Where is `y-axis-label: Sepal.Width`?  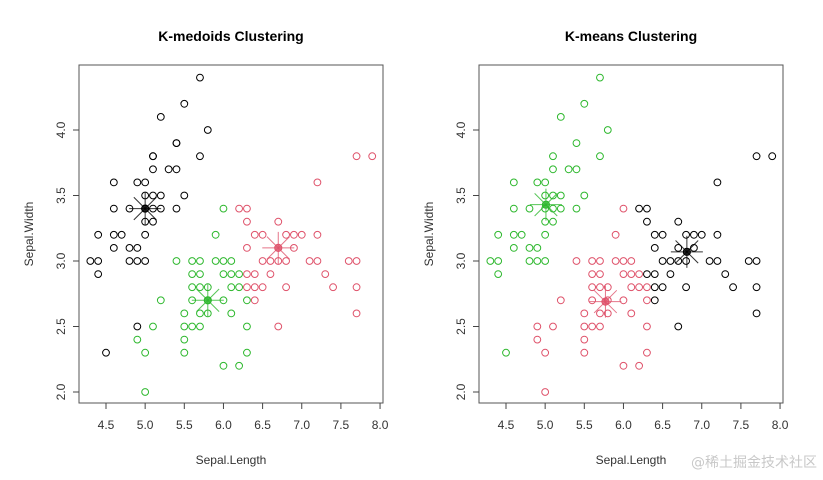
y-axis-label: Sepal.Width is located at coordinates (429, 234).